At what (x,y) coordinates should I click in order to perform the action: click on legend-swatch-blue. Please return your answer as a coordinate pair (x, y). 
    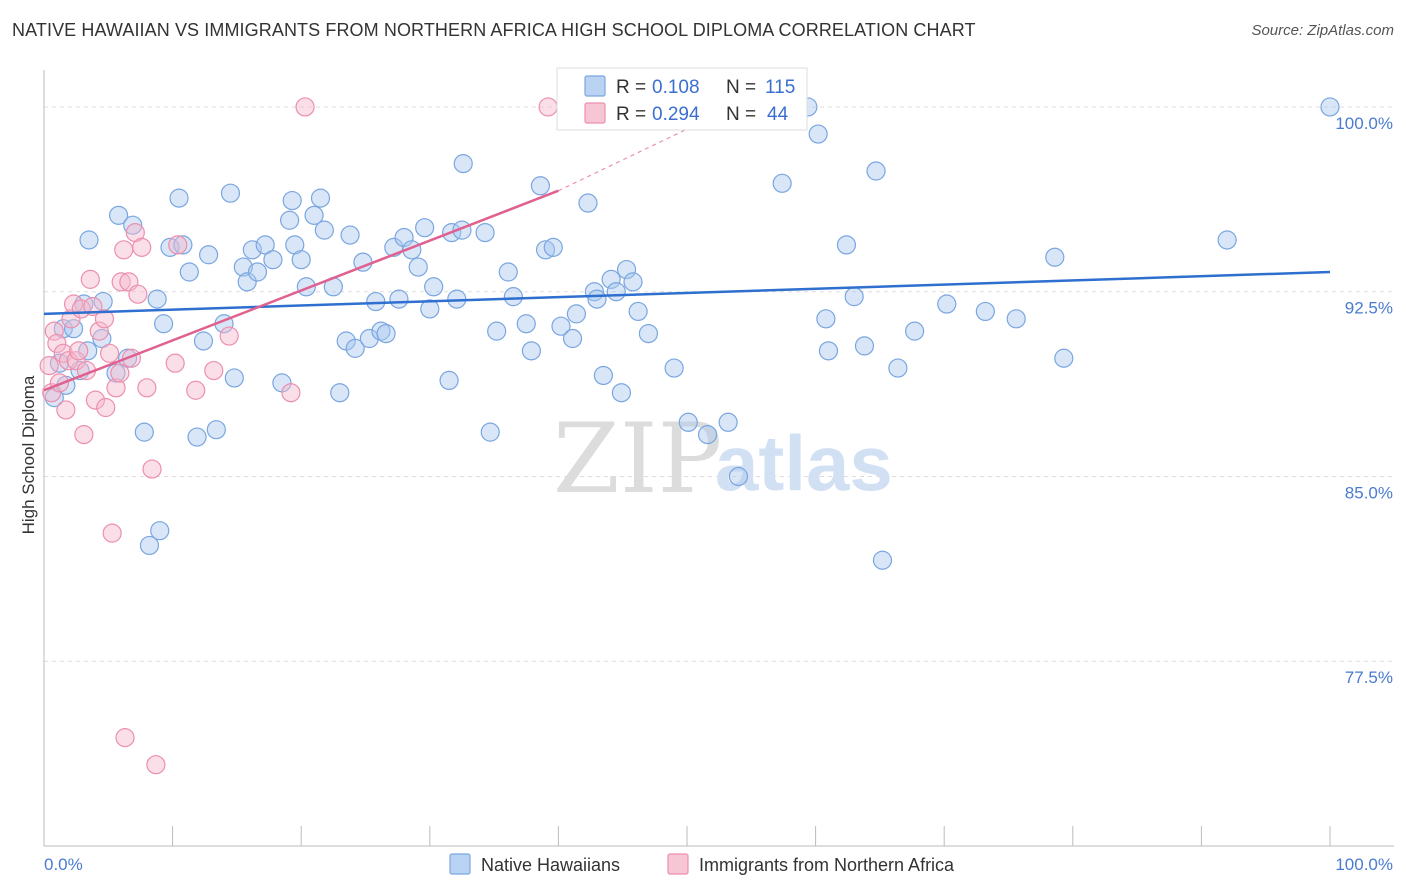
    Looking at the image, I should click on (595, 86).